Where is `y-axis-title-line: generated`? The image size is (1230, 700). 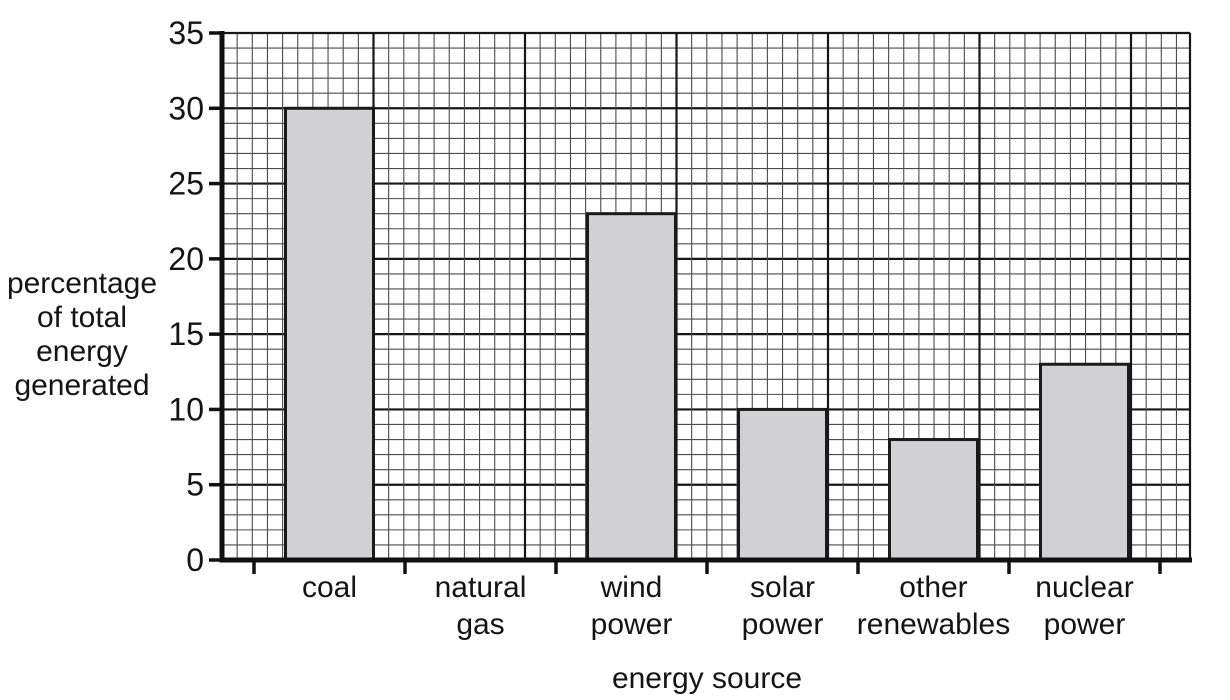
y-axis-title-line: generated is located at coordinates (81, 385).